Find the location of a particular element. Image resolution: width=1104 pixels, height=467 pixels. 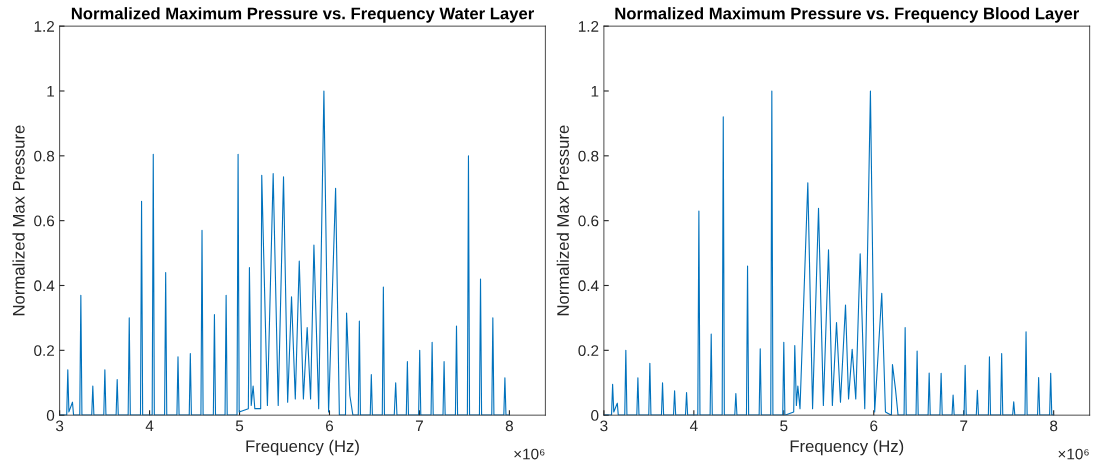

chart-title: Normalized Maximum Pressure vs. Frequency Water Layer is located at coordinates (302, 15).